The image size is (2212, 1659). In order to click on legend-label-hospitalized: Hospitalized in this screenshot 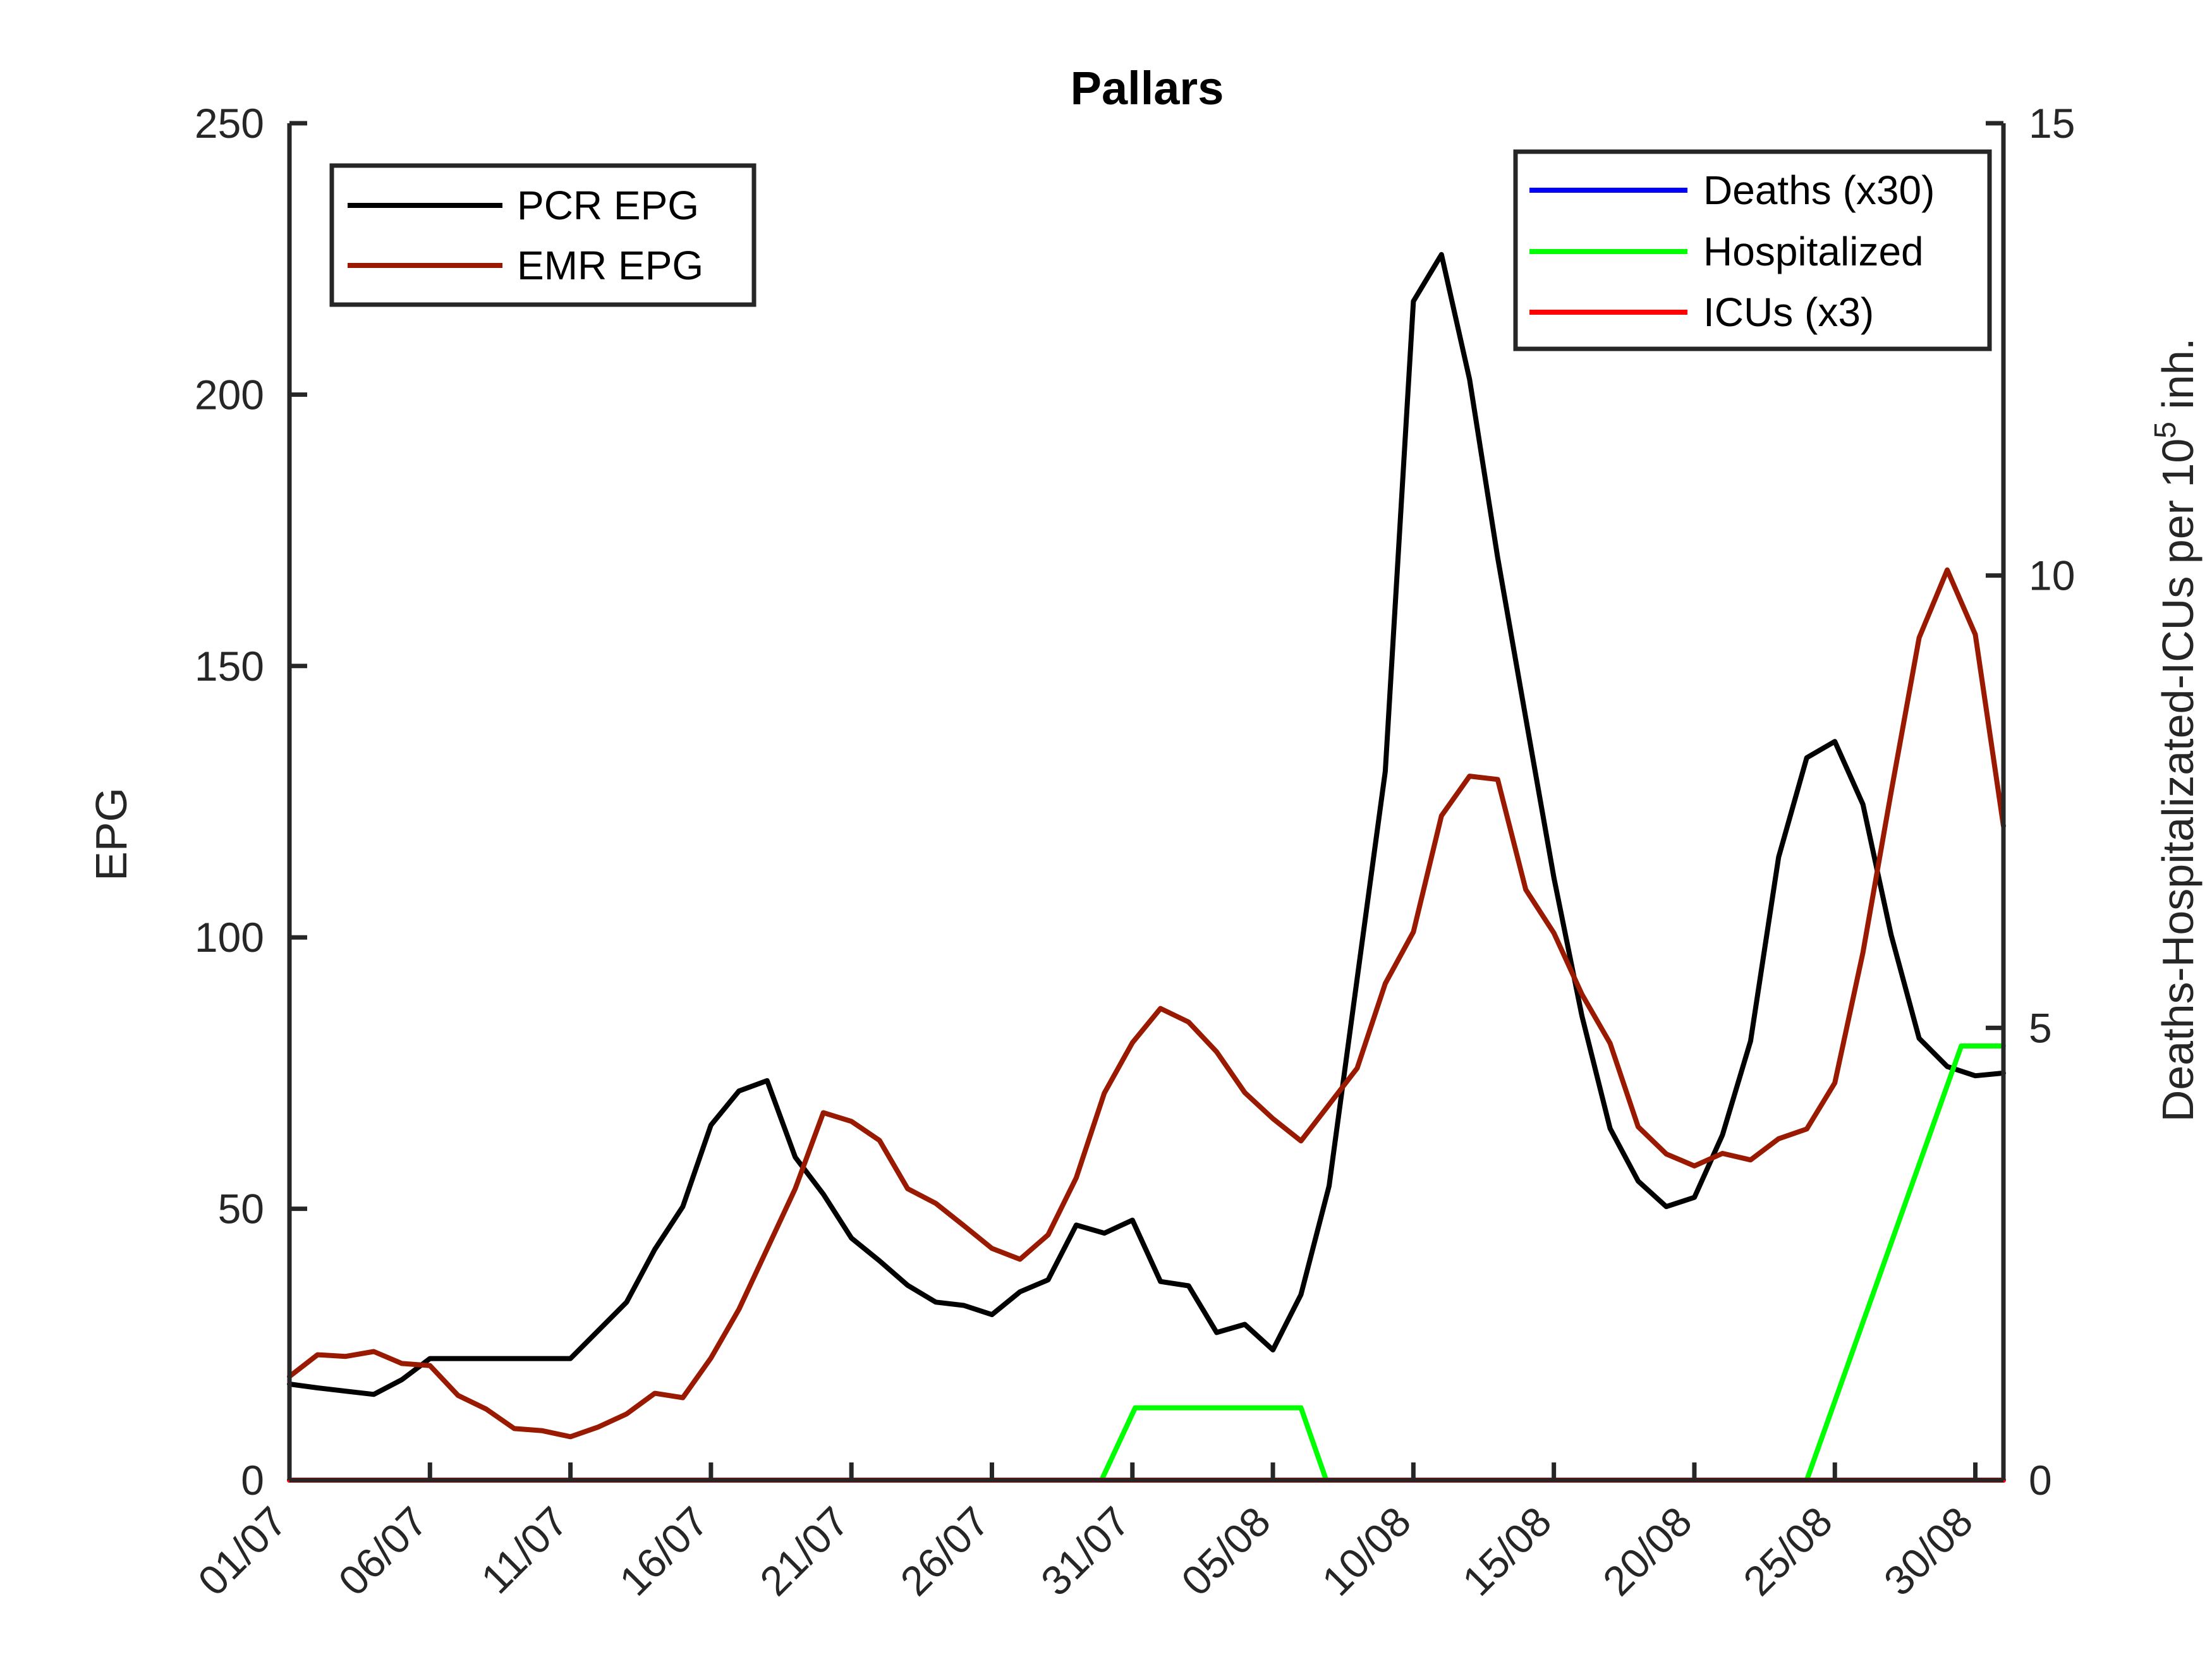, I will do `click(1813, 251)`.